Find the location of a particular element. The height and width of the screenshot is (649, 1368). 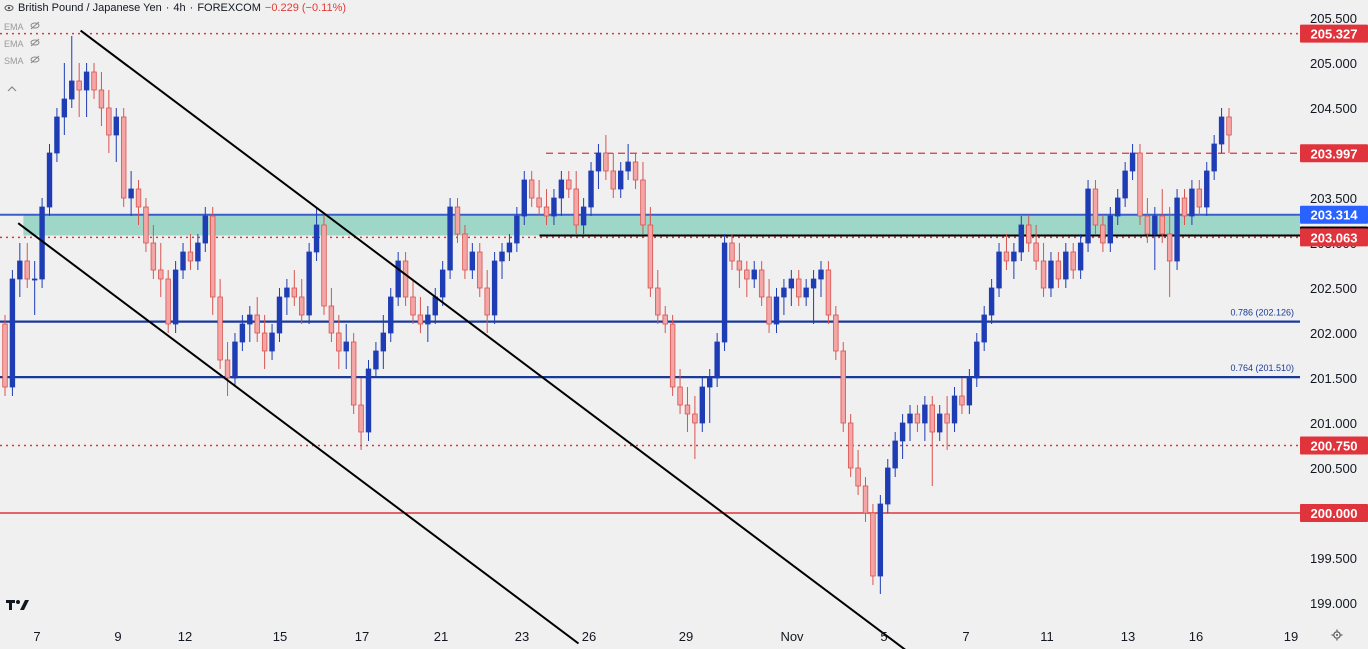

tradingview-logo-icon is located at coordinates (18, 607).